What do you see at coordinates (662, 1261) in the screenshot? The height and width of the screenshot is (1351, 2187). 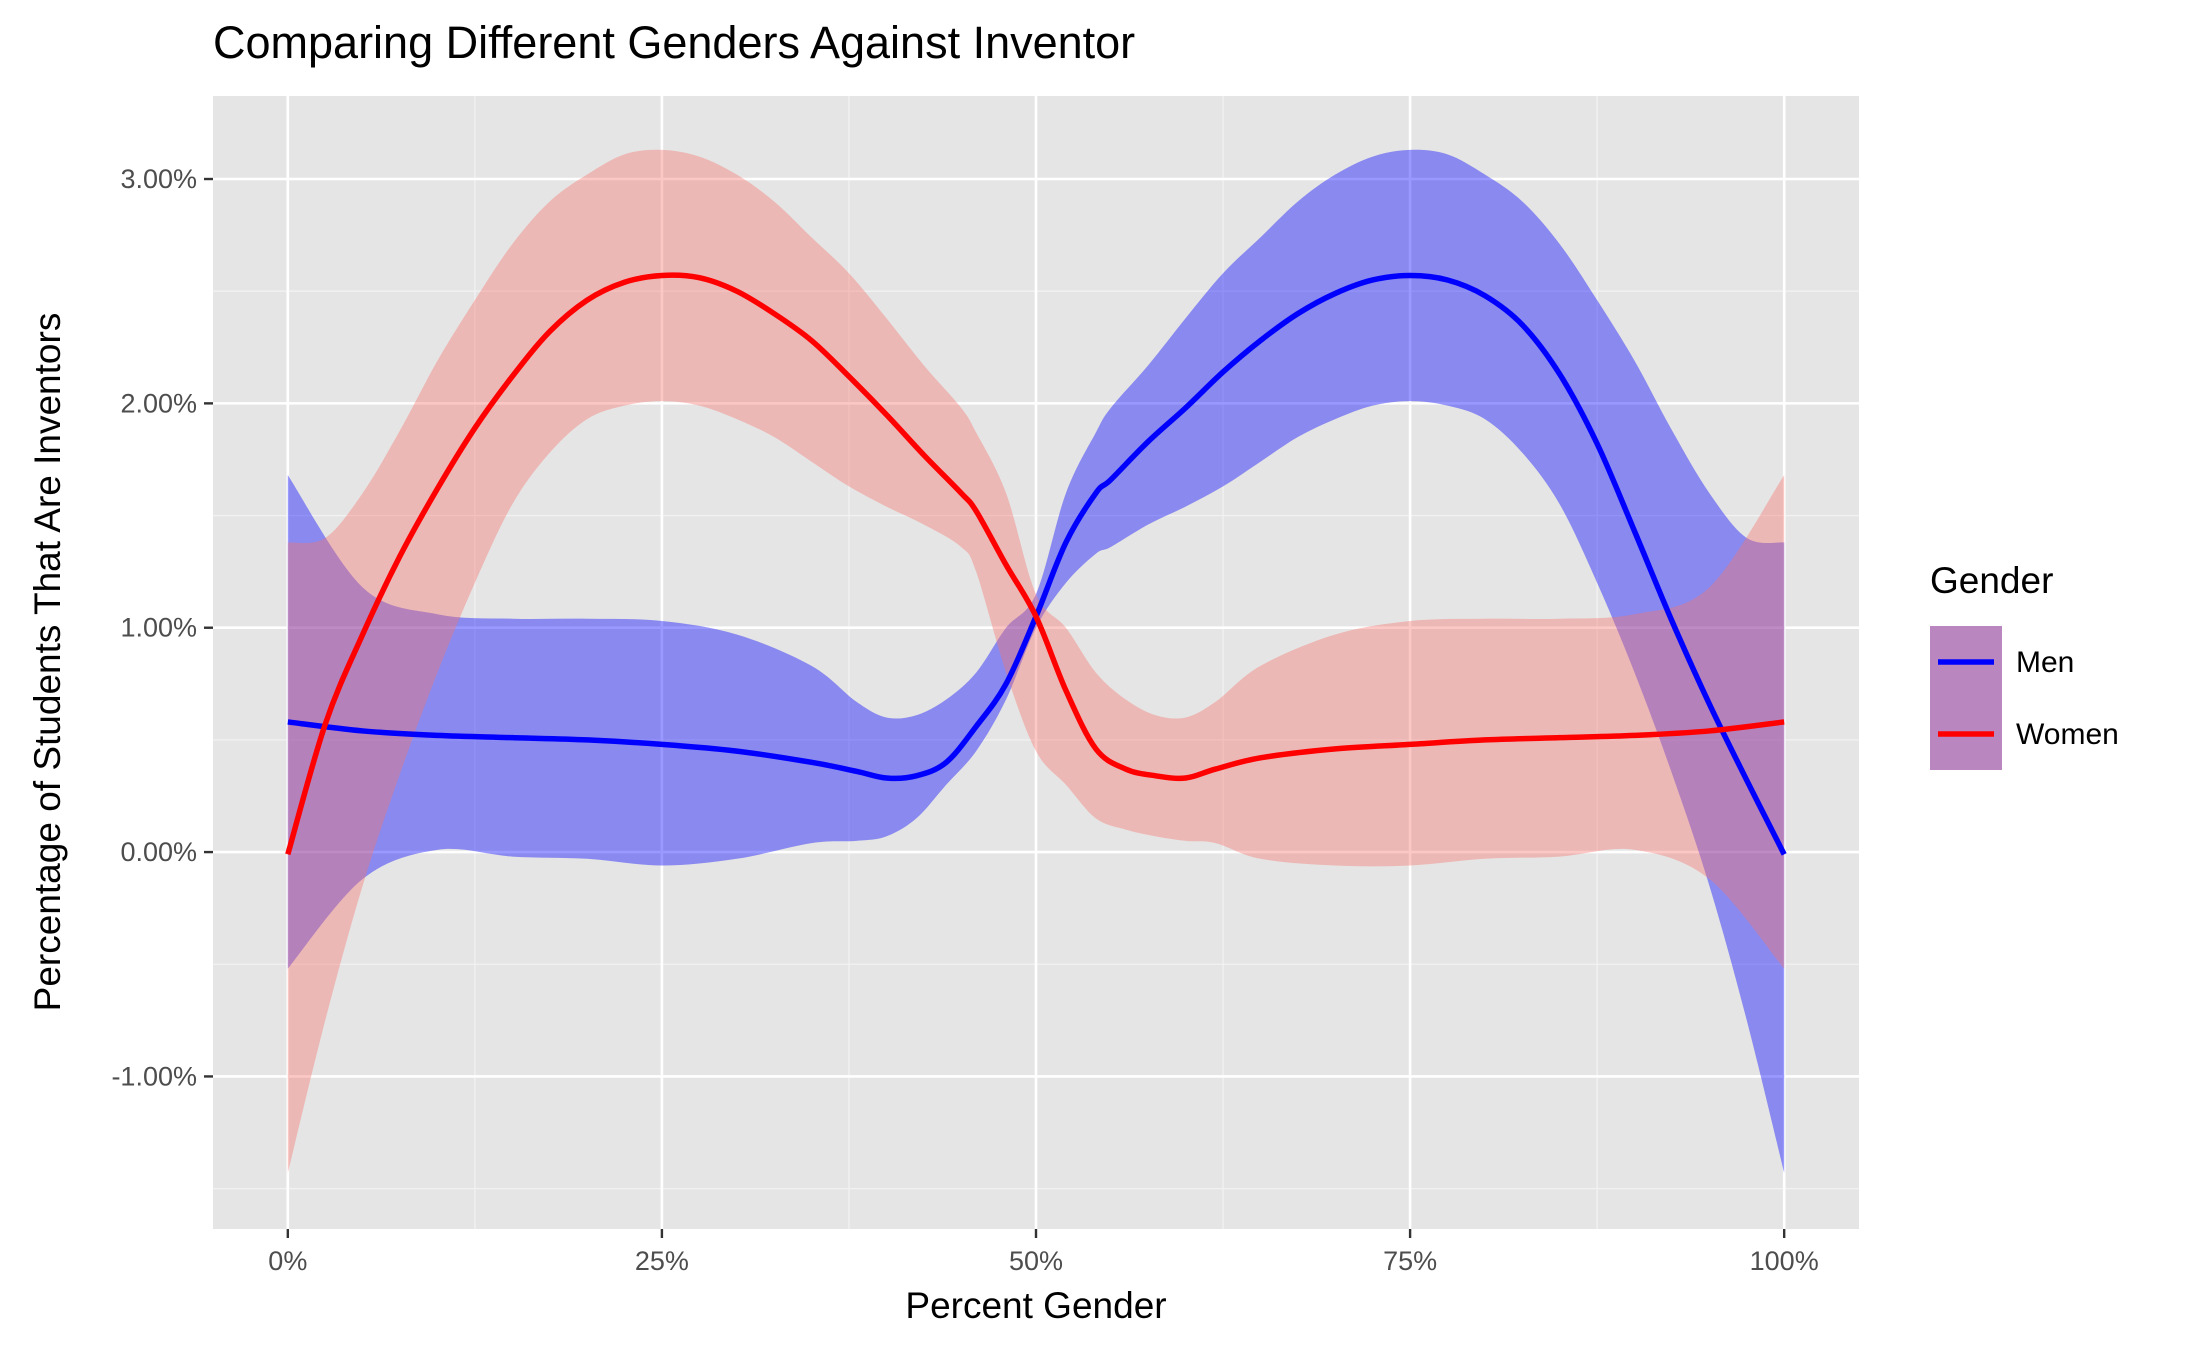 I see `x-tick-label: 25%` at bounding box center [662, 1261].